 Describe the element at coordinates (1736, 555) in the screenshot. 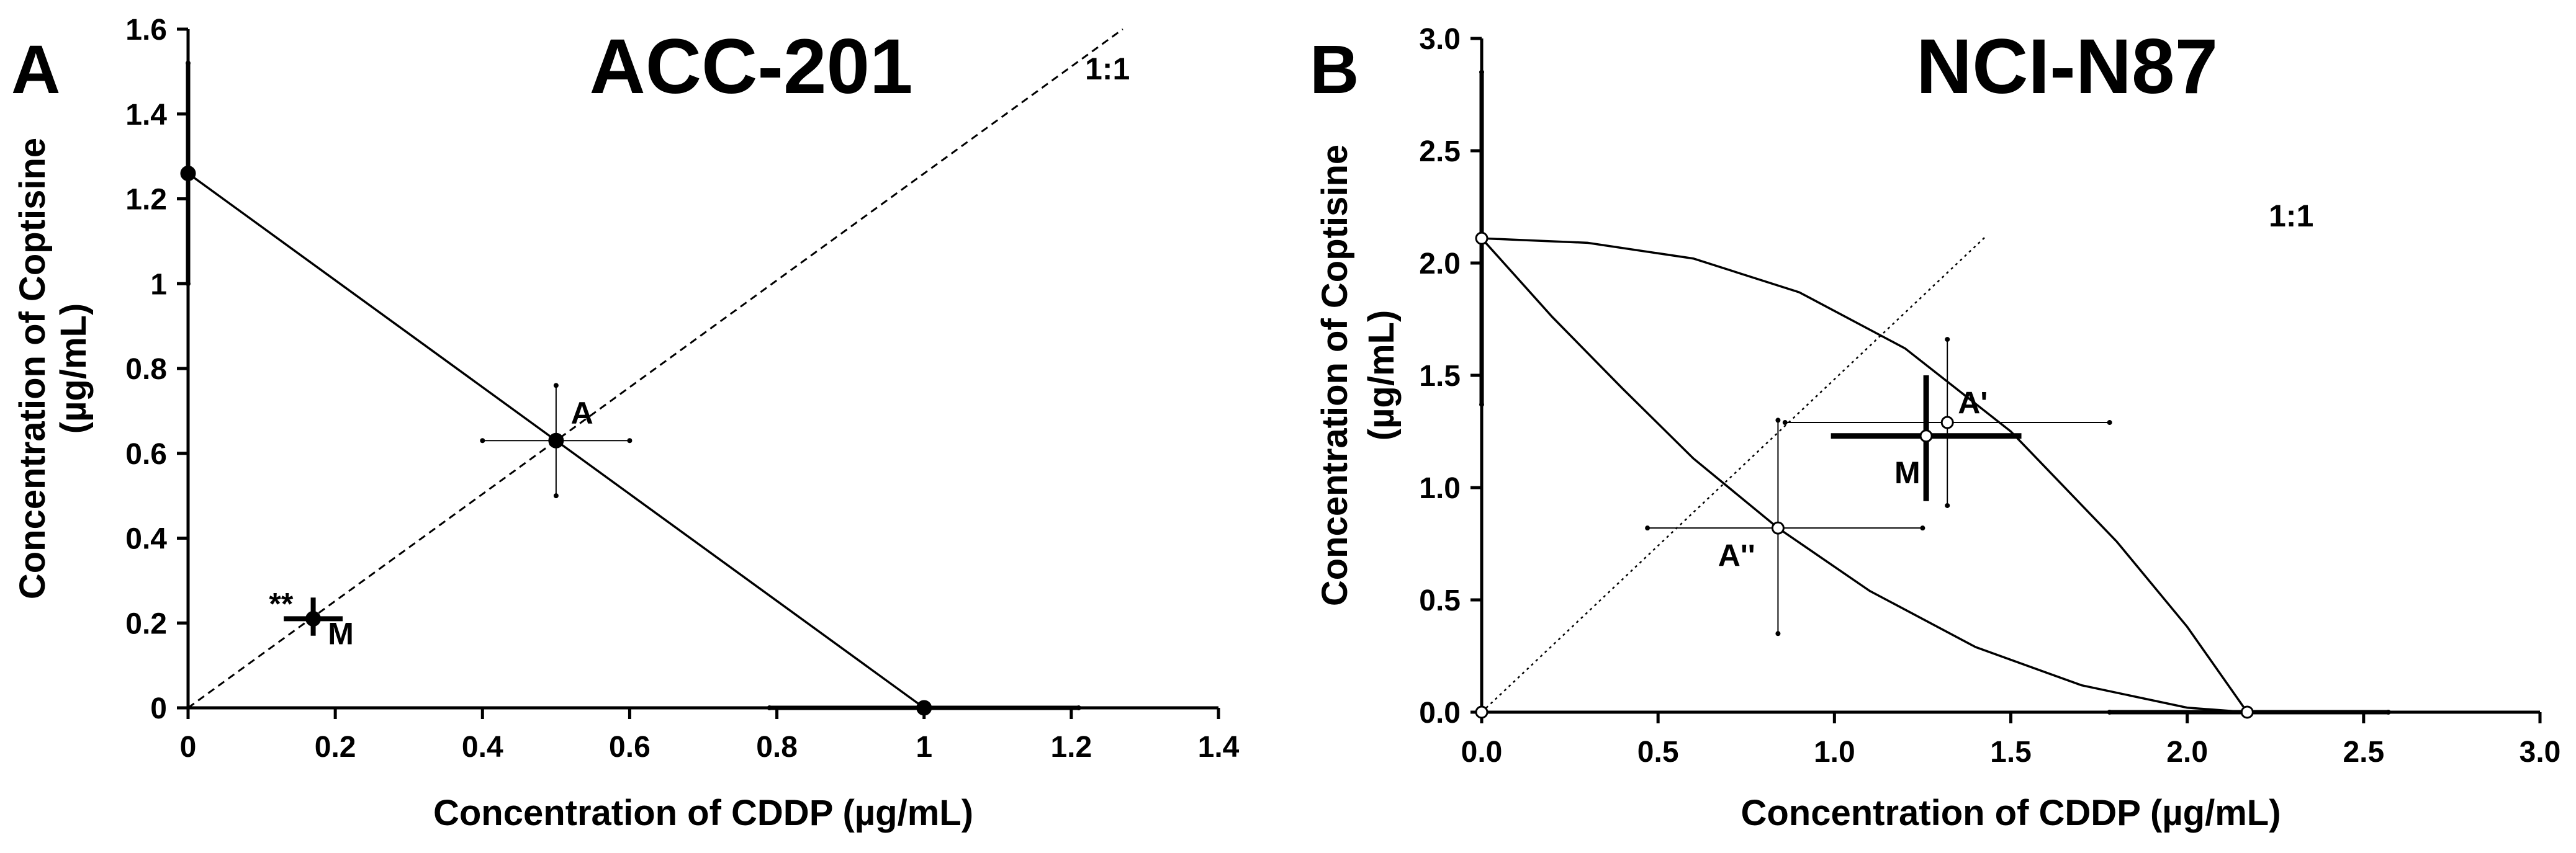

I see `point-label: A''` at that location.